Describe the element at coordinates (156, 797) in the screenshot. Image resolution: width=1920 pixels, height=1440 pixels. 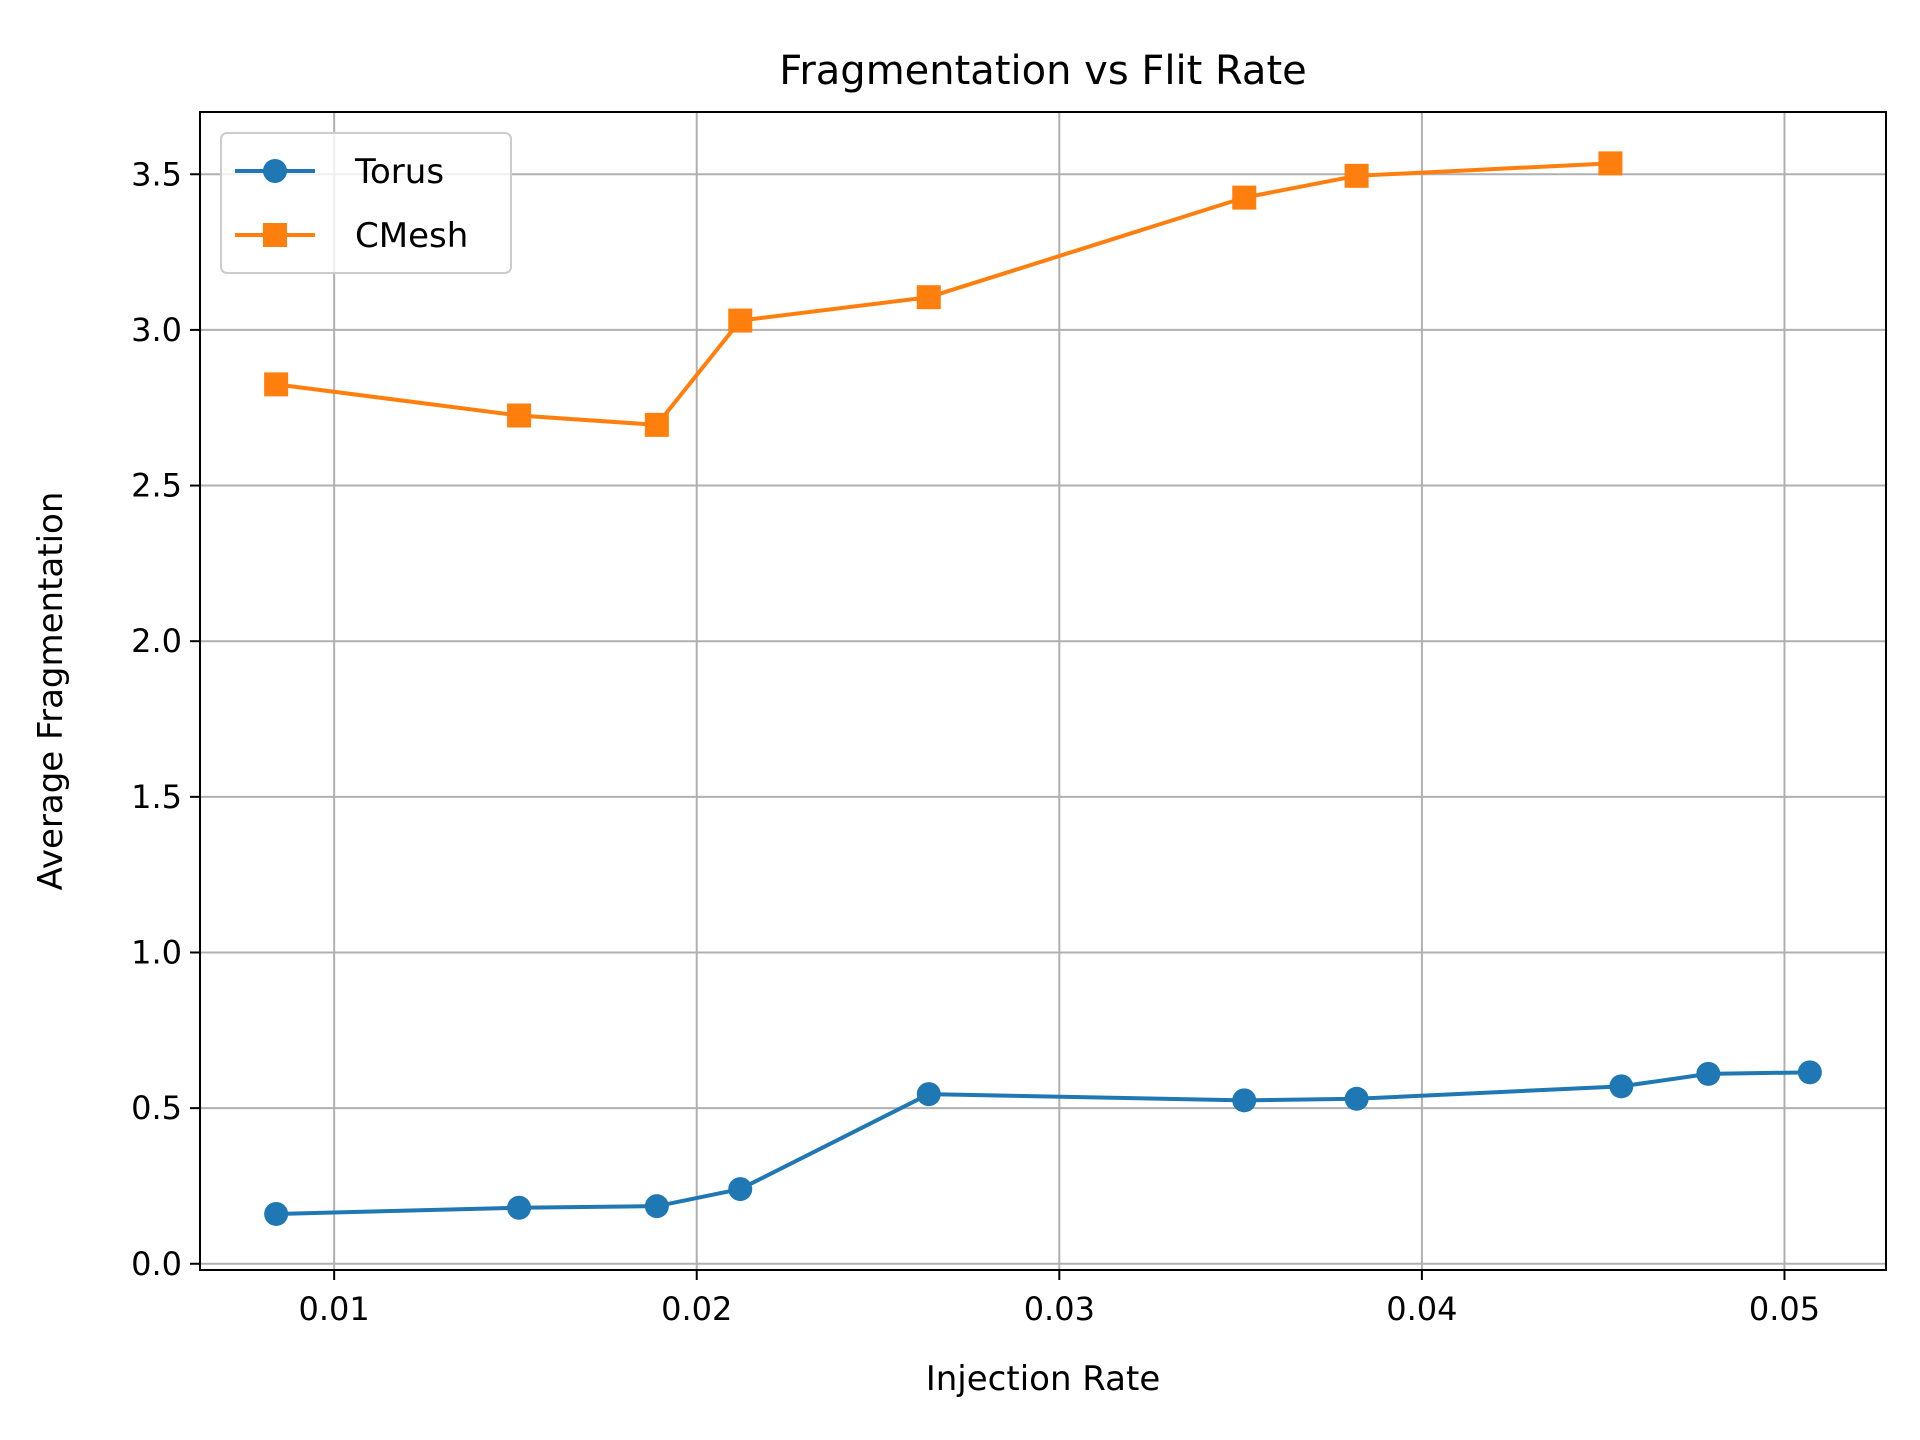
I see `y-tick-label: 1.5` at that location.